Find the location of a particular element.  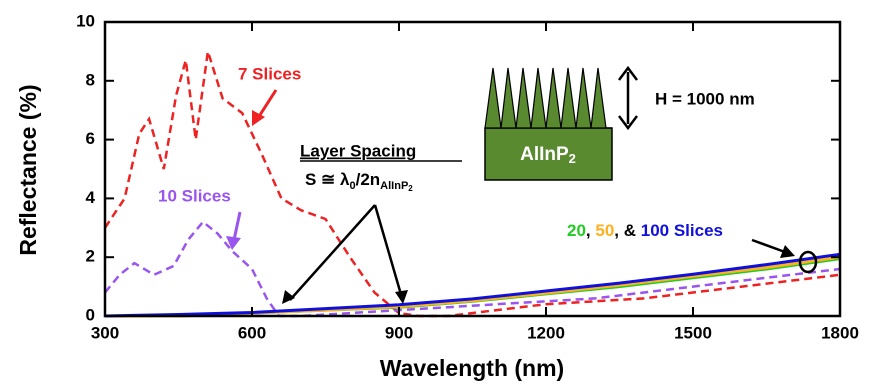

y-tick-label: 10 is located at coordinates (85, 20).